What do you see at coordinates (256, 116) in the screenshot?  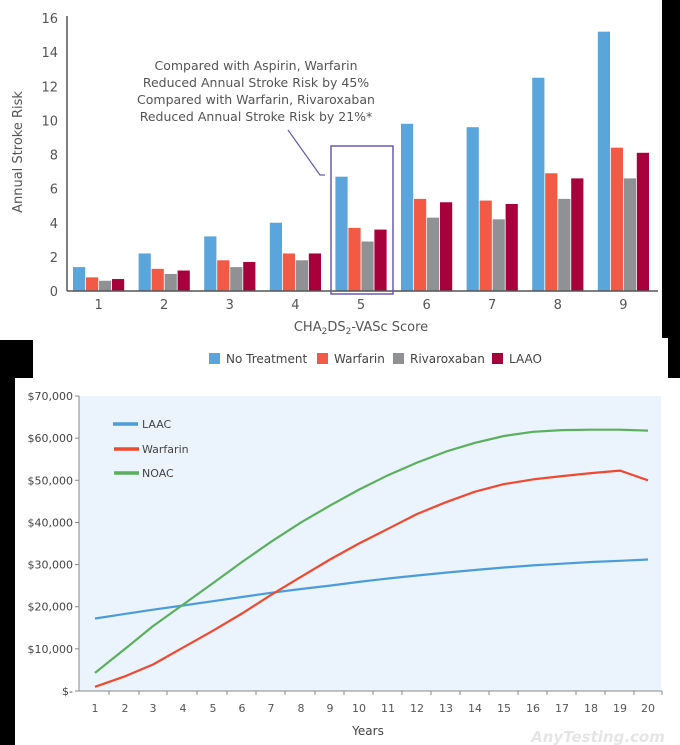 I see `annotation-line: Reduced Annual Stroke Risk by 21%*` at bounding box center [256, 116].